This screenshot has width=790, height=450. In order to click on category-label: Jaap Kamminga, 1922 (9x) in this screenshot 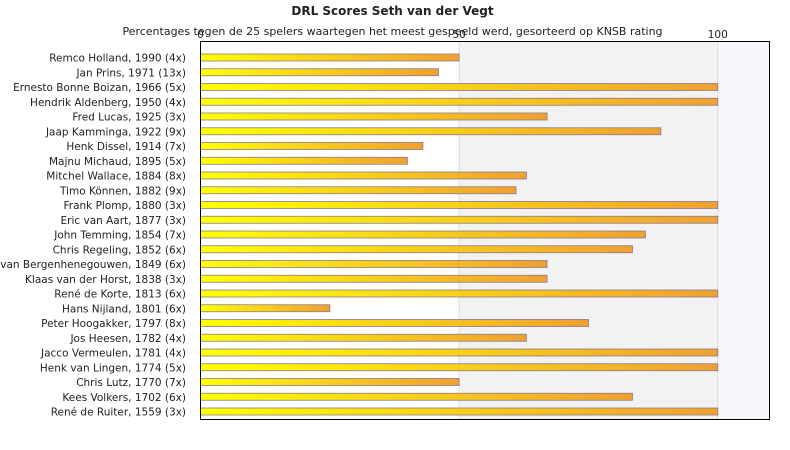, I will do `click(115, 132)`.